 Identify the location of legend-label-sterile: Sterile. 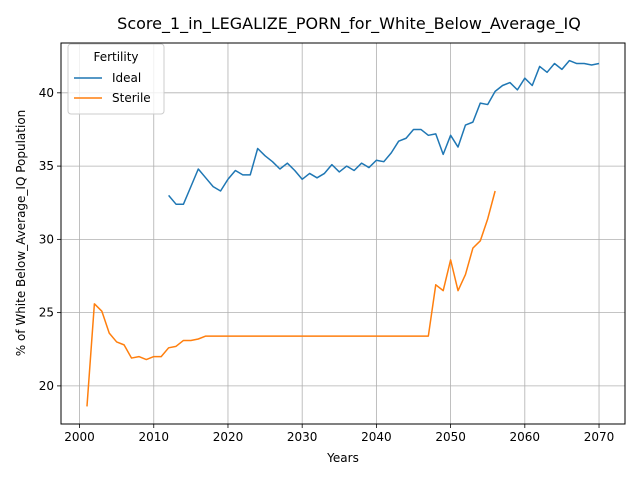
(131, 98).